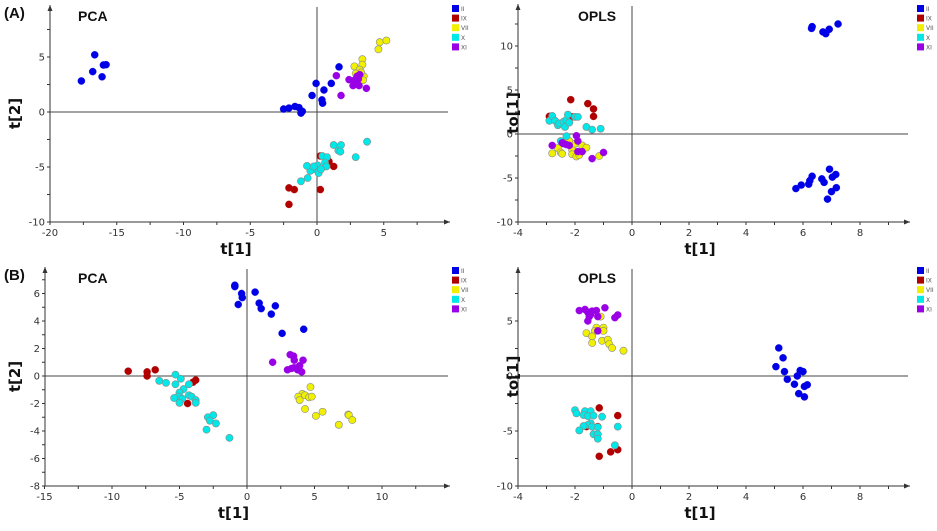 This screenshot has height=531, width=937. What do you see at coordinates (689, 497) in the screenshot?
I see `x-tick-label: 2` at bounding box center [689, 497].